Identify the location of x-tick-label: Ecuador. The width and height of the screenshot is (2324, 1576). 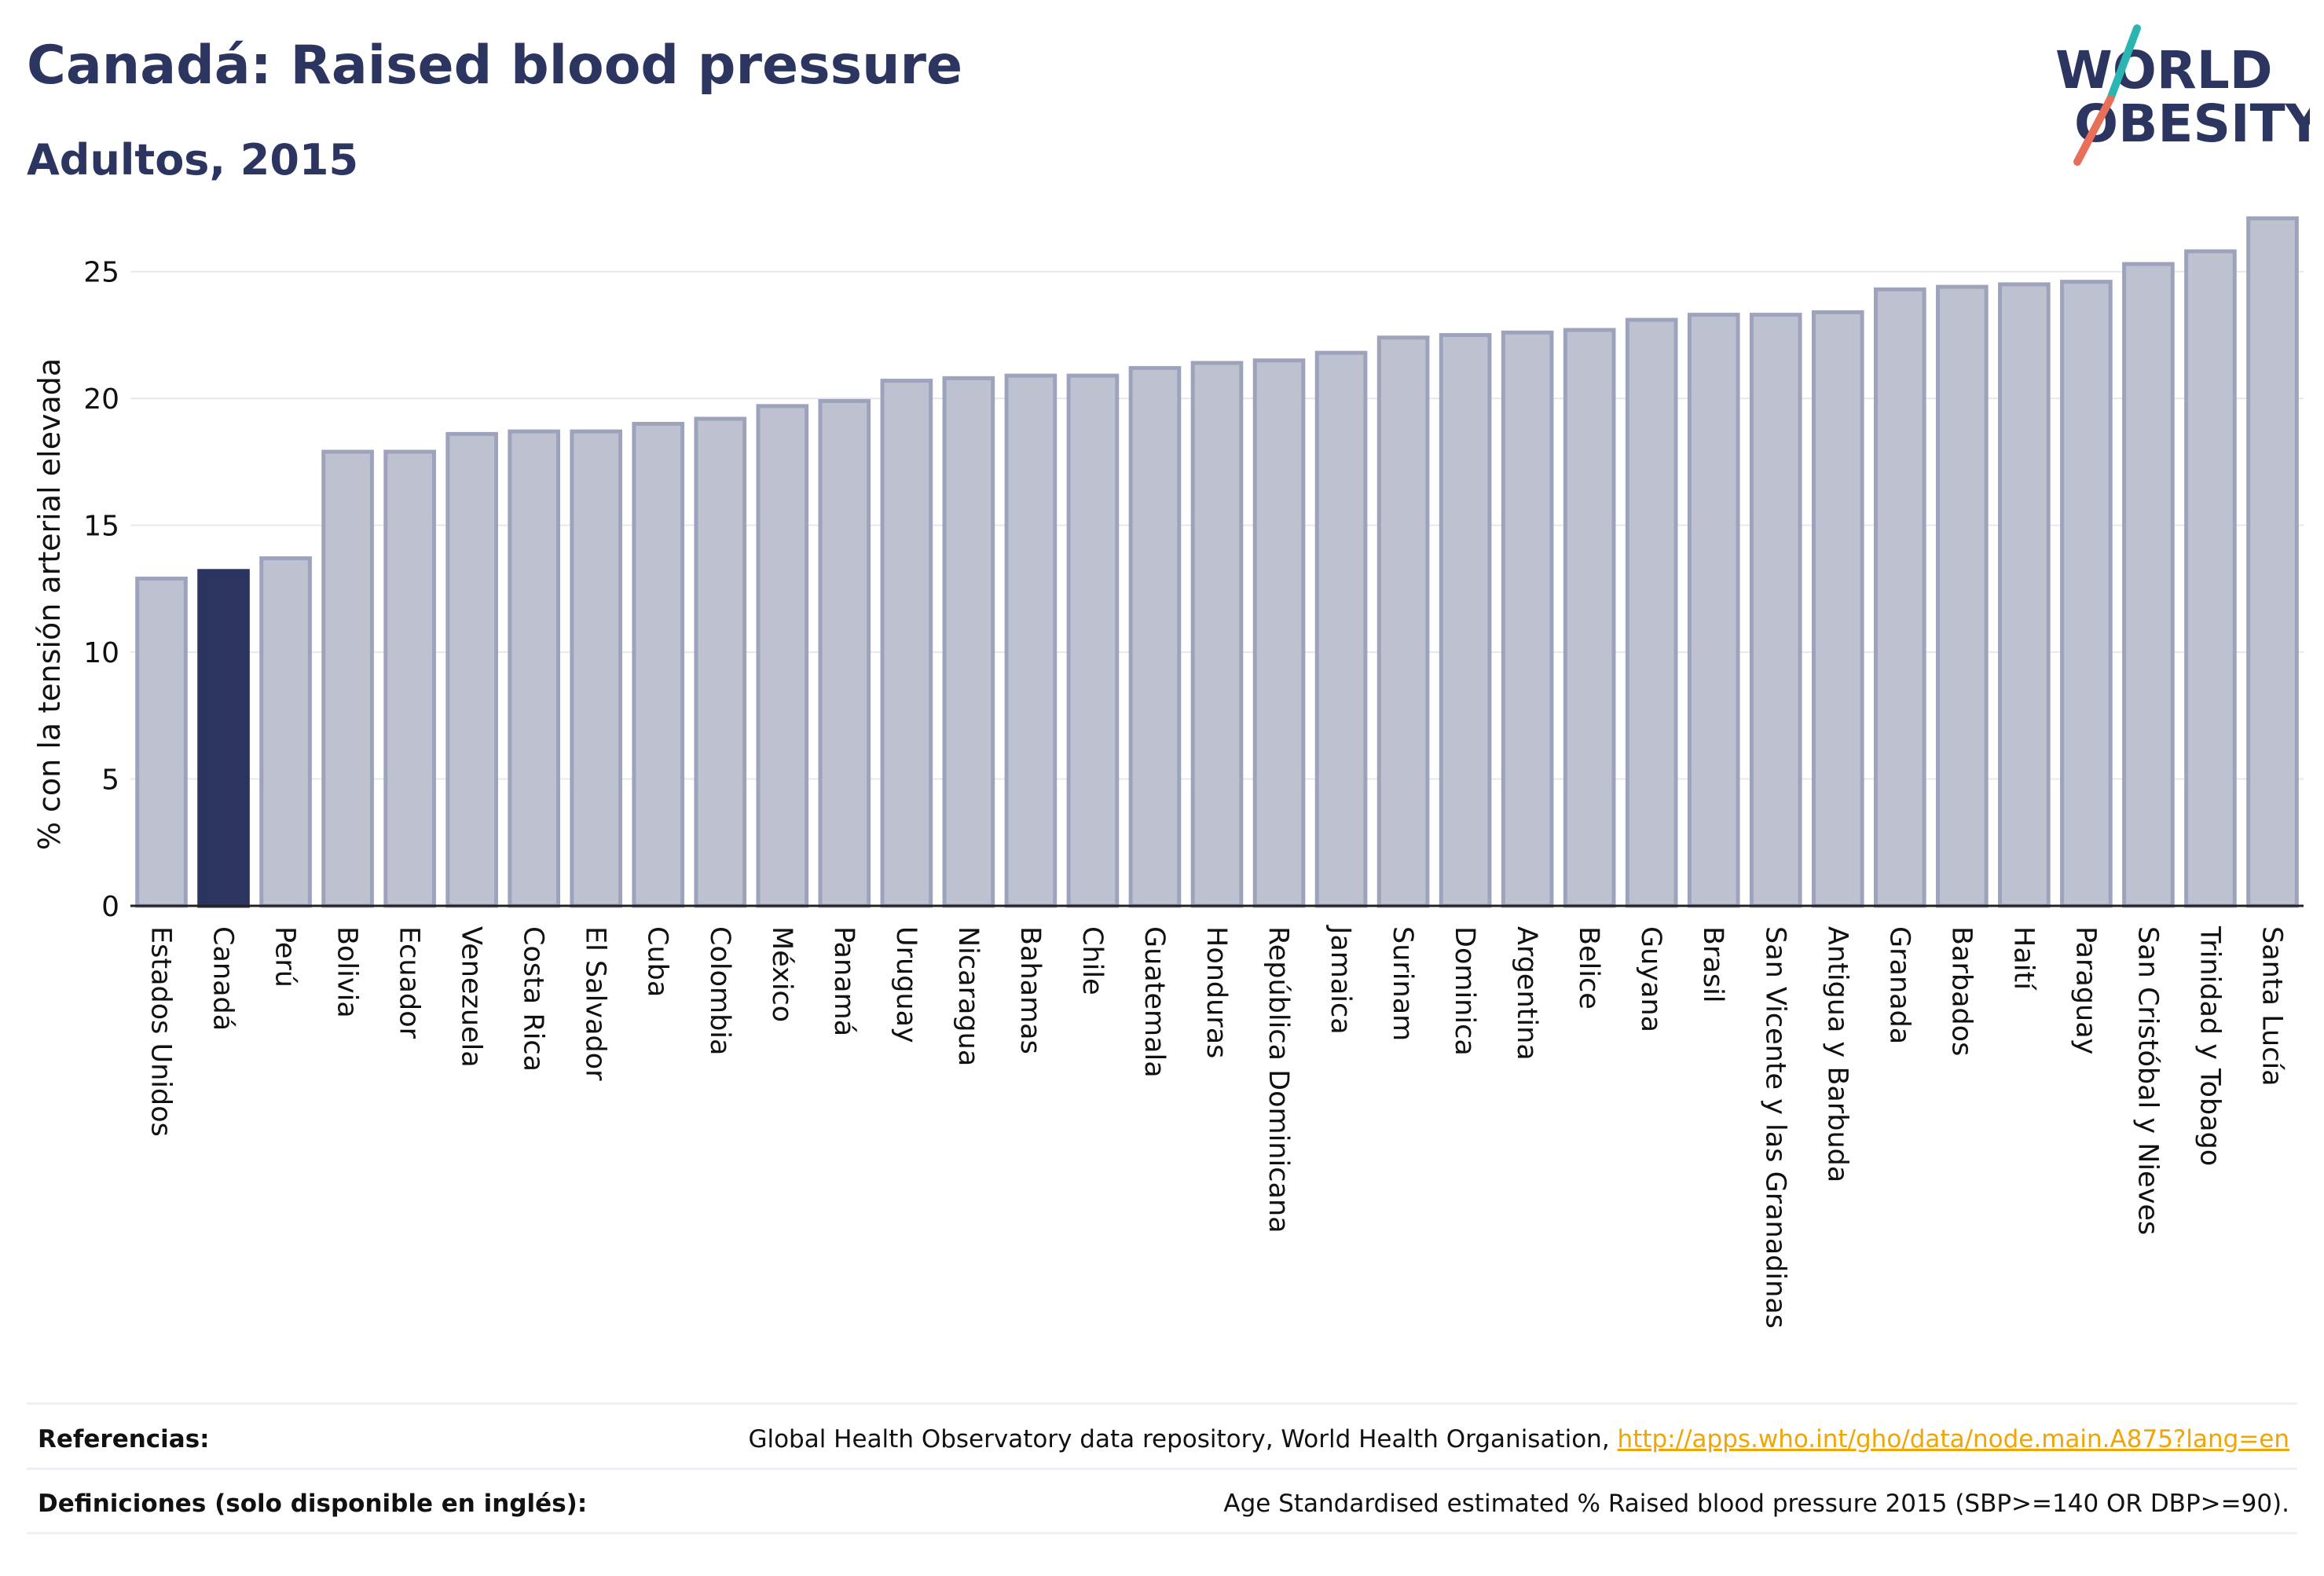
(409, 982).